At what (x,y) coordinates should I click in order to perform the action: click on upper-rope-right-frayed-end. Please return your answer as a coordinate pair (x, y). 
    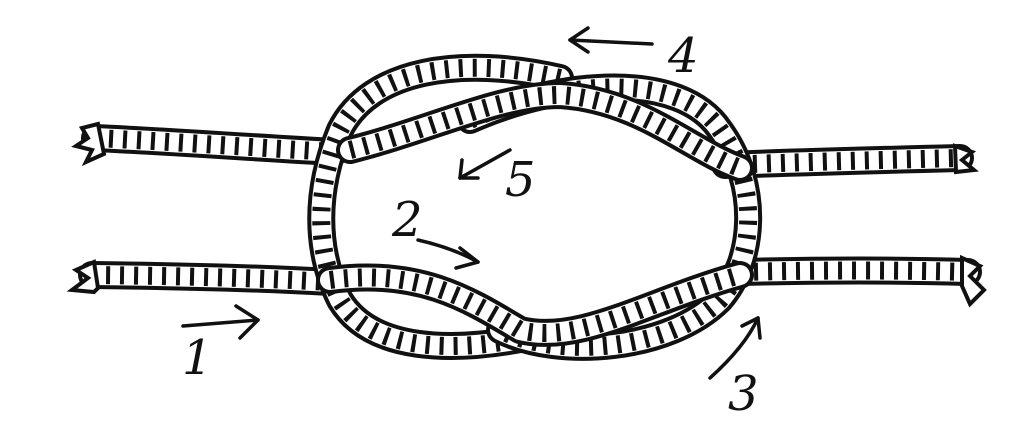
    Looking at the image, I should click on (965, 159).